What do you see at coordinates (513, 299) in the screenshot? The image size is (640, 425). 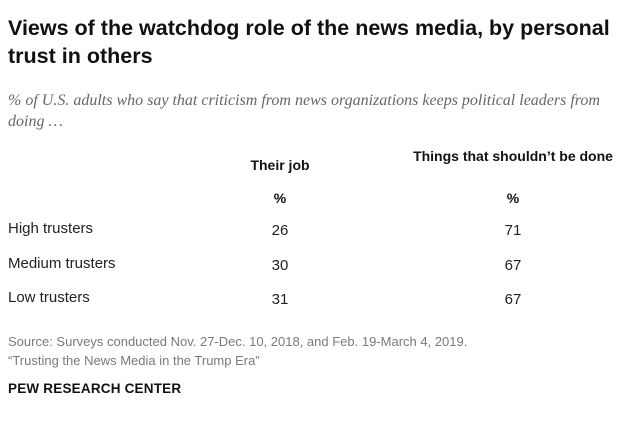 I see `cell-low-shouldnt-be-done: 67` at bounding box center [513, 299].